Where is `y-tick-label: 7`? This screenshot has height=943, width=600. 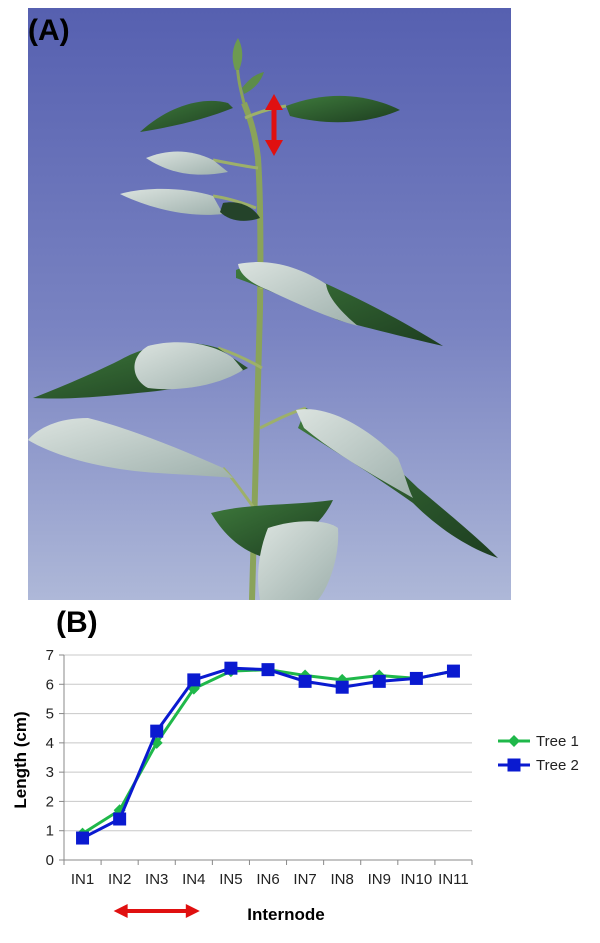
y-tick-label: 7 is located at coordinates (50, 655).